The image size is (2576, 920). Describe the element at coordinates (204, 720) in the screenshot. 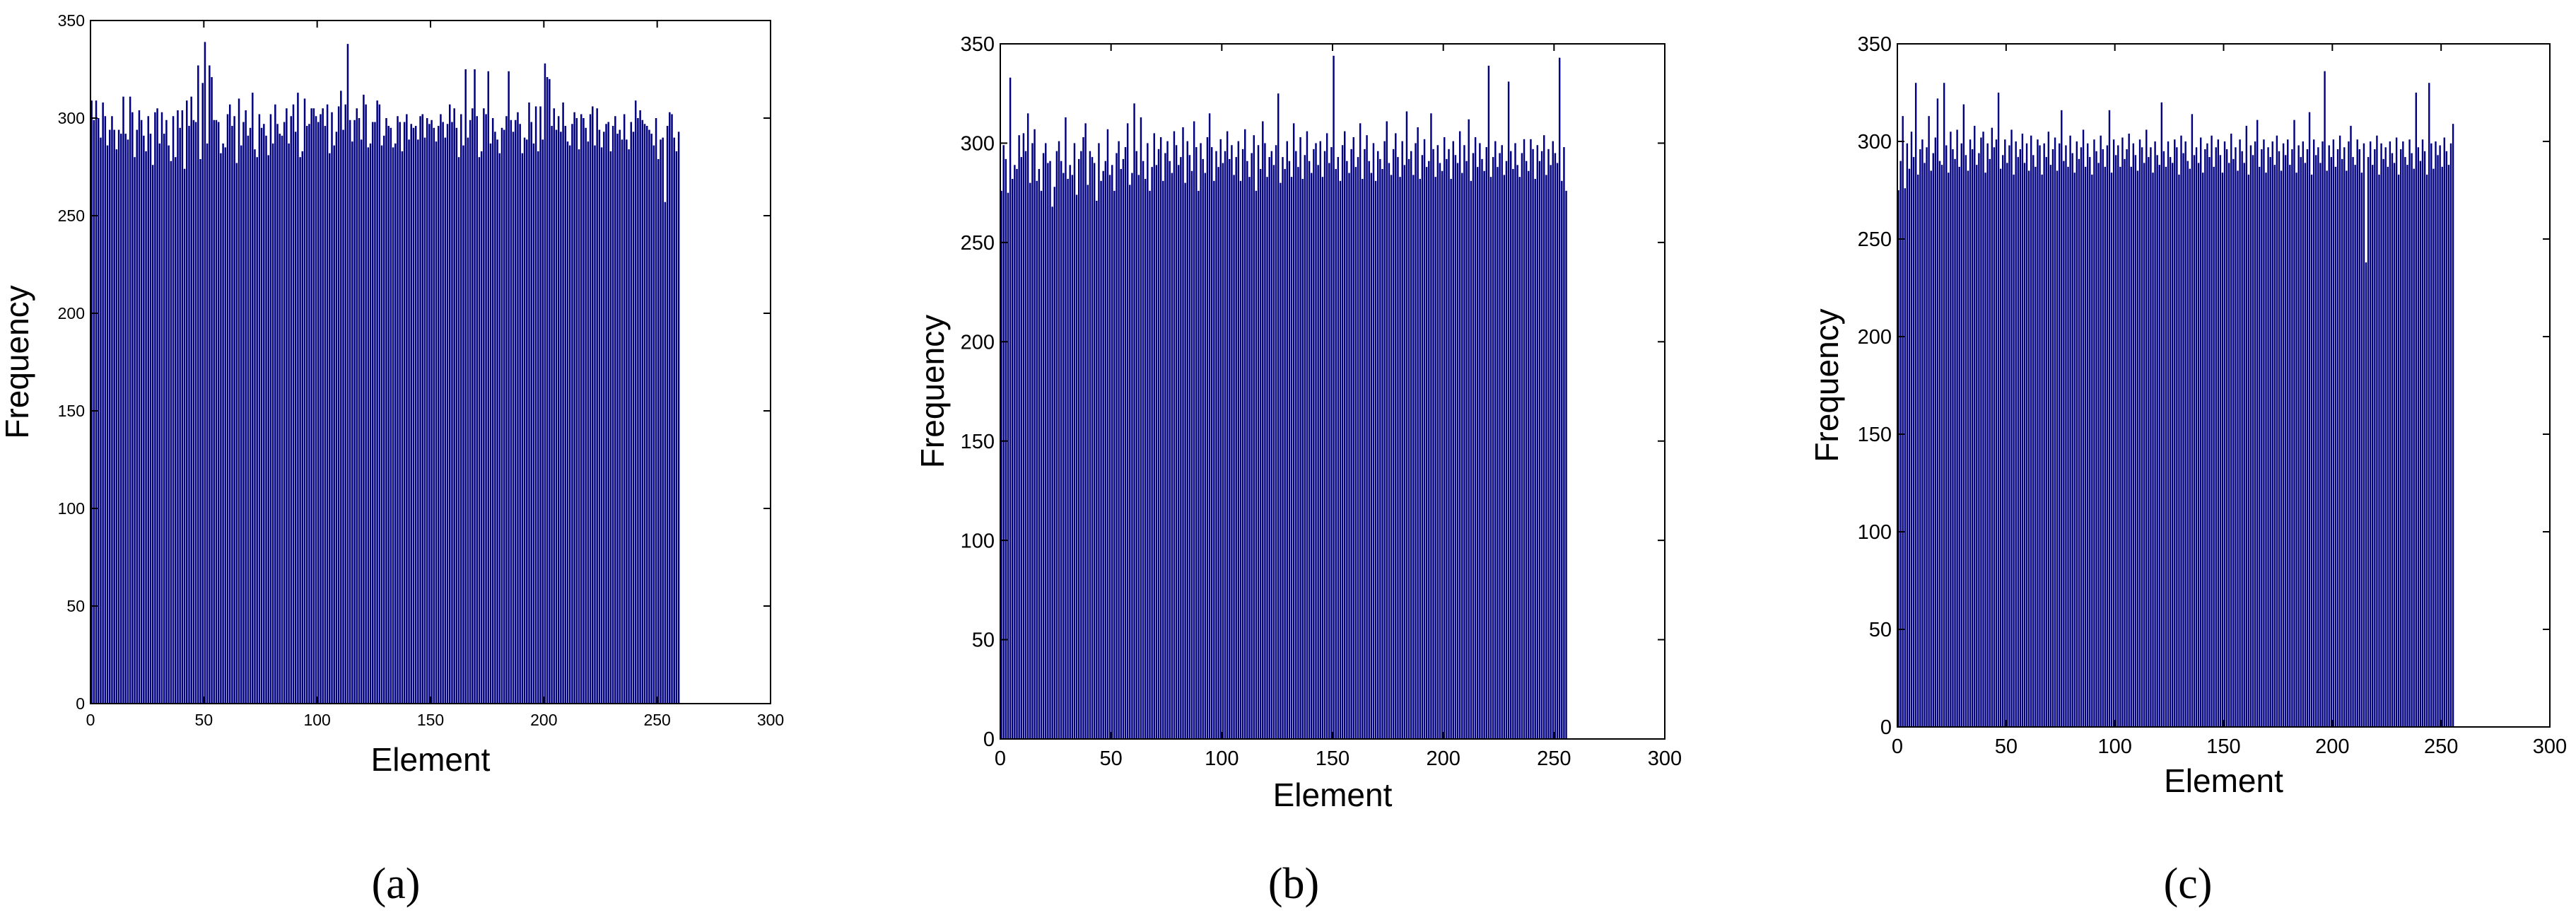

I see `x-tick-label: 50` at that location.